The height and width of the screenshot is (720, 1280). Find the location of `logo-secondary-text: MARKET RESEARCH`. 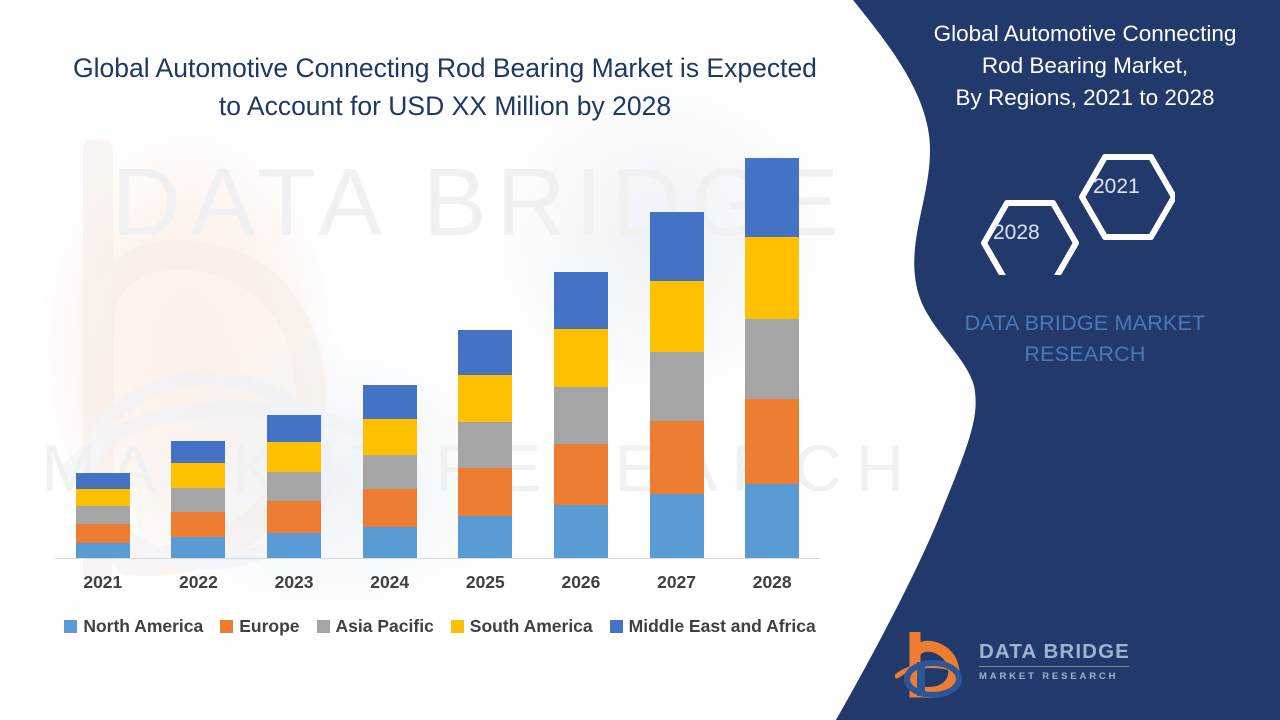

logo-secondary-text: MARKET RESEARCH is located at coordinates (1049, 676).